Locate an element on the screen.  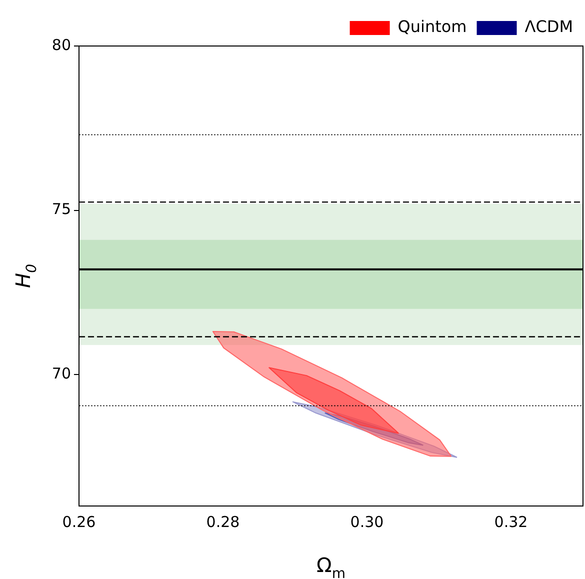
y-tick-label: 70 is located at coordinates (61, 373).